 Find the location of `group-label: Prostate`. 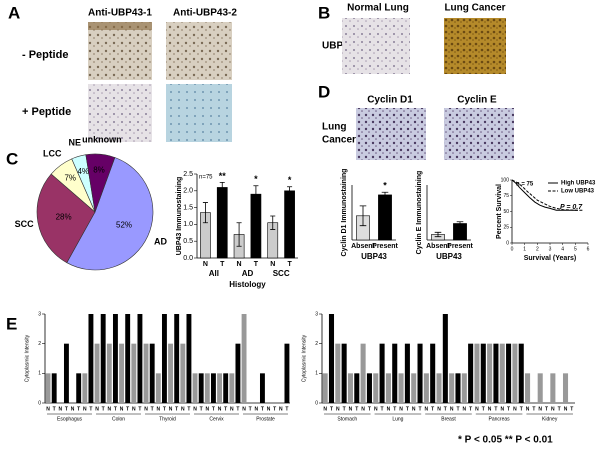

group-label: Prostate is located at coordinates (265, 419).